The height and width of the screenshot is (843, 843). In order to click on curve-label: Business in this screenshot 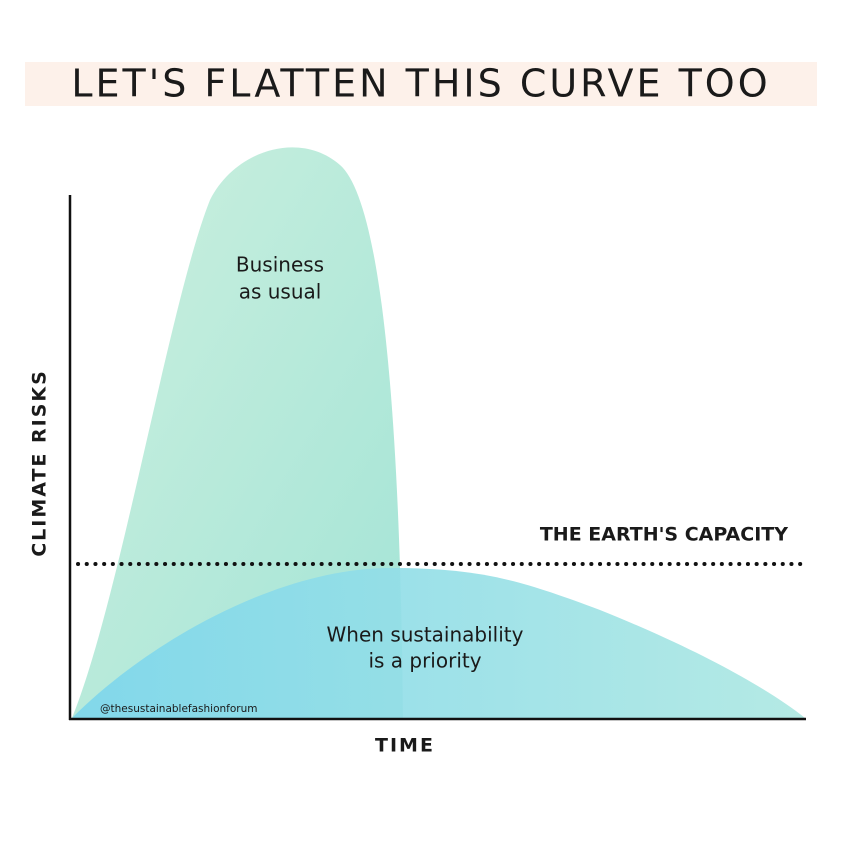, I will do `click(280, 265)`.